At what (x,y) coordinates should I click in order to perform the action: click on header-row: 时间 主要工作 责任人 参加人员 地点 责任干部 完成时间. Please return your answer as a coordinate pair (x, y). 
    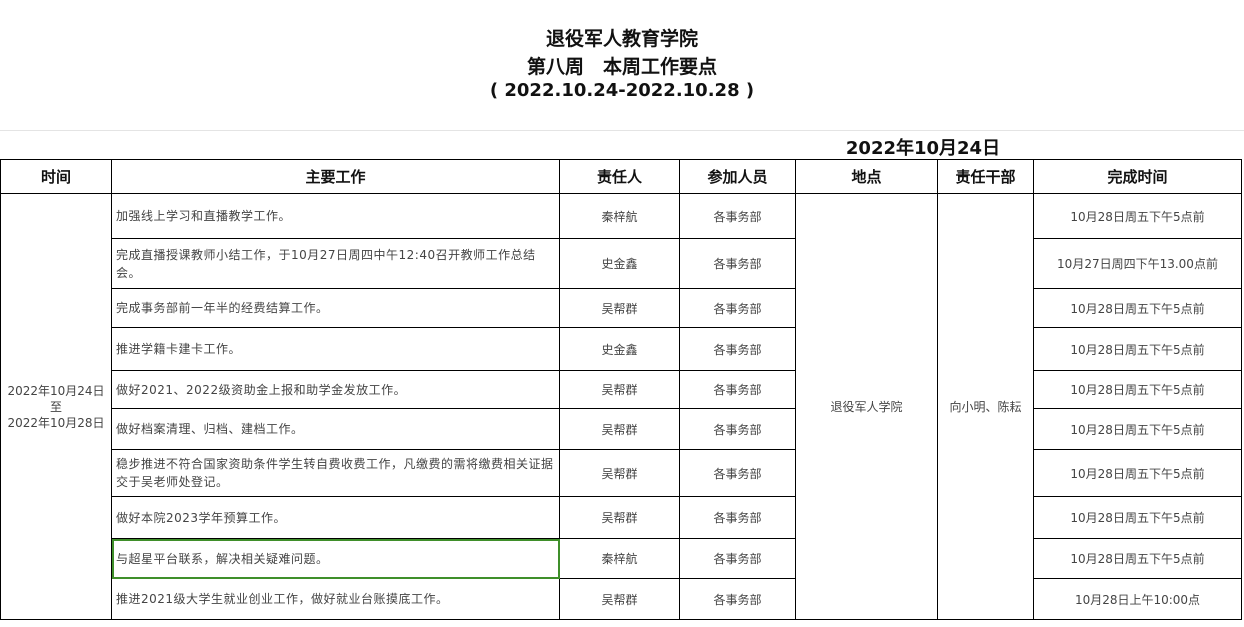
    Looking at the image, I should click on (621, 176).